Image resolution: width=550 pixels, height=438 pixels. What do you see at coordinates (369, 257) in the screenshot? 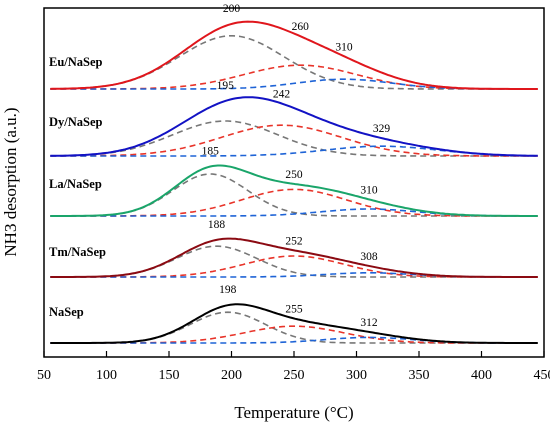
I see `peak-label: 308` at bounding box center [369, 257].